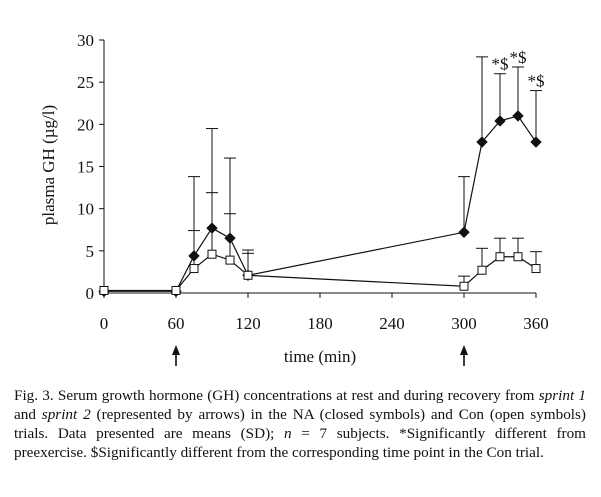 Image resolution: width=601 pixels, height=497 pixels. I want to click on x-tick-label: 240, so click(392, 323).